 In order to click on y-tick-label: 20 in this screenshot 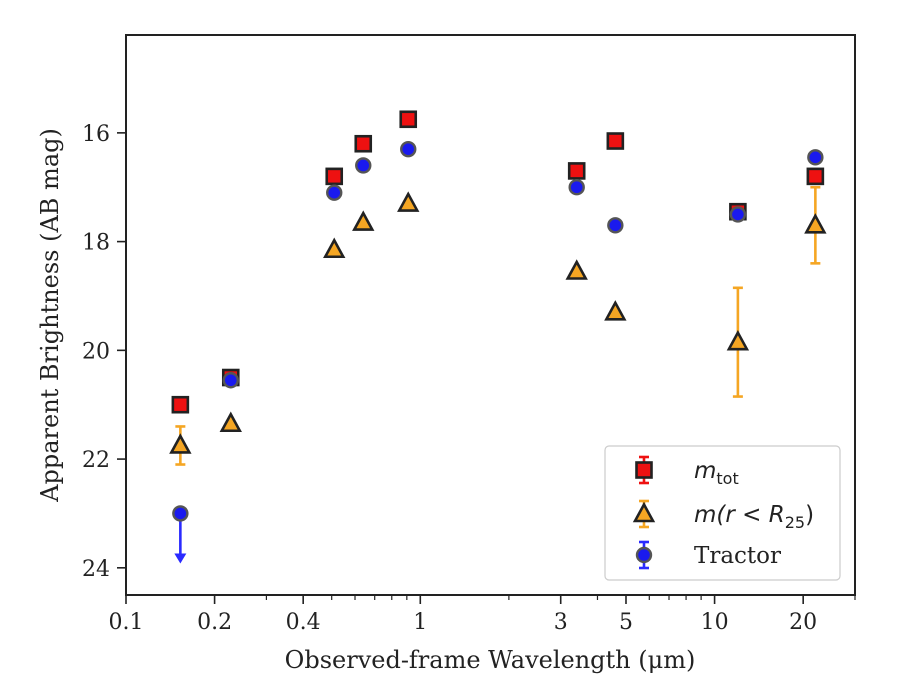, I will do `click(96, 351)`.